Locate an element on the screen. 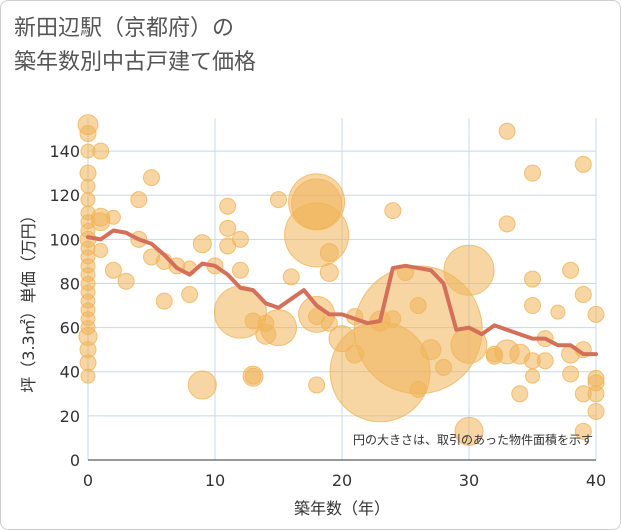  chart-title-line1: 新田辺駅（京都府）の is located at coordinates (124, 28).